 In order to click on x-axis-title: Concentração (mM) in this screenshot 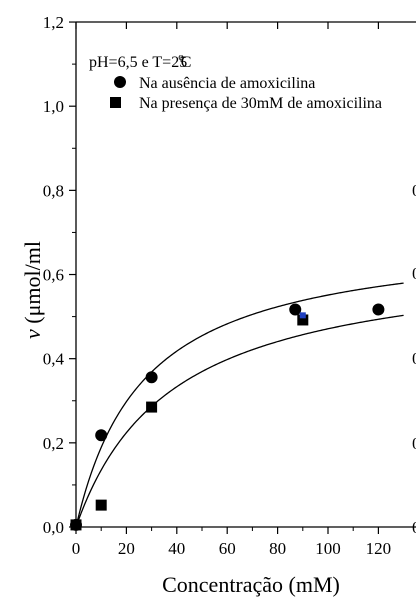, I will do `click(251, 584)`.